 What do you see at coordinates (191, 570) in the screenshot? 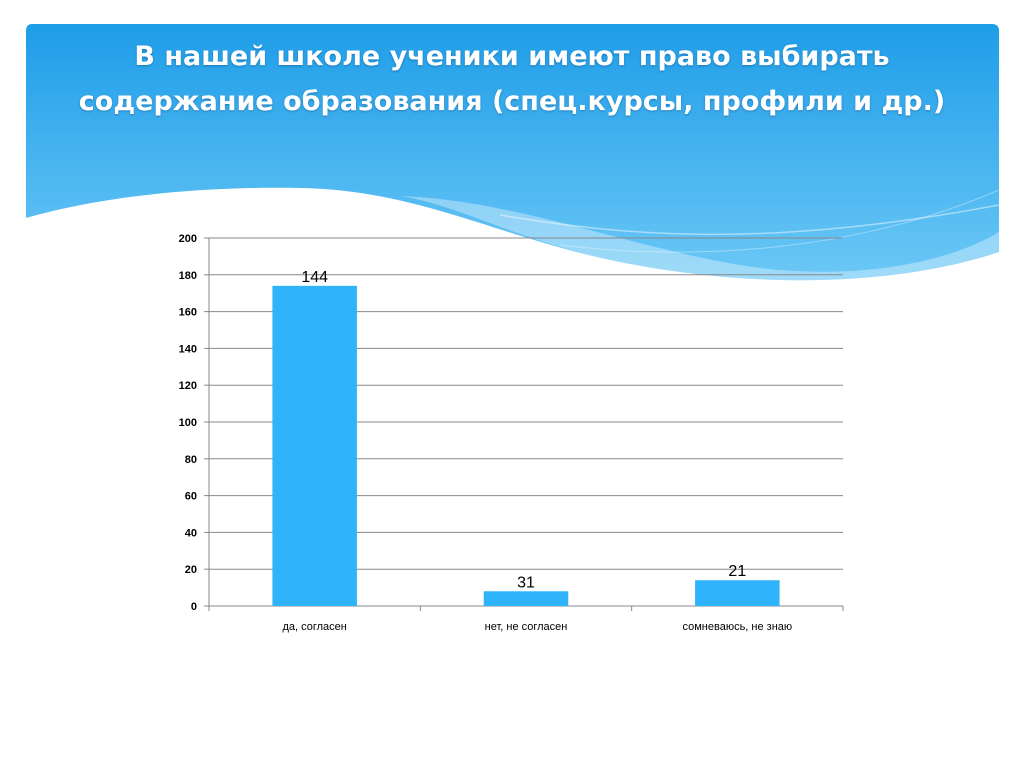
I see `y-tick-label: 20` at bounding box center [191, 570].